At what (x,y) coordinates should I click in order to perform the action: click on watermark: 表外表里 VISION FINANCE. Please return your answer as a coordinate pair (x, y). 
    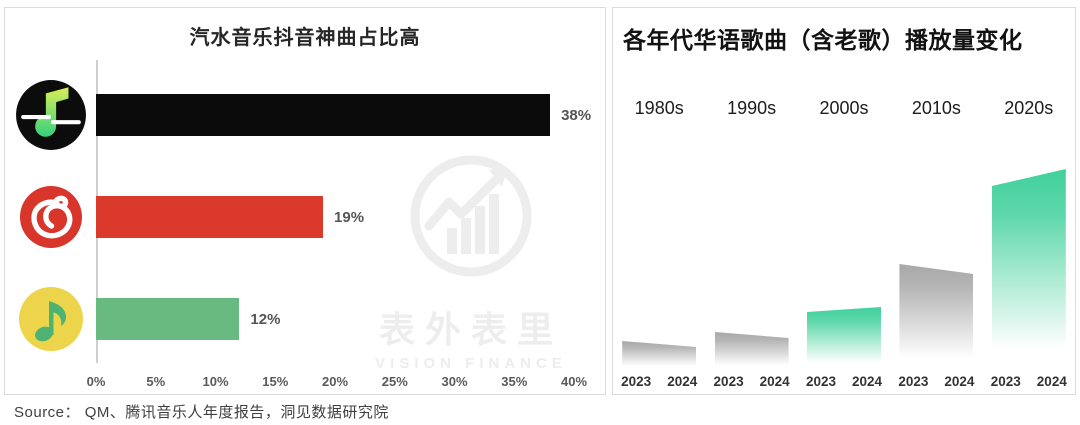
    Looking at the image, I should click on (471, 259).